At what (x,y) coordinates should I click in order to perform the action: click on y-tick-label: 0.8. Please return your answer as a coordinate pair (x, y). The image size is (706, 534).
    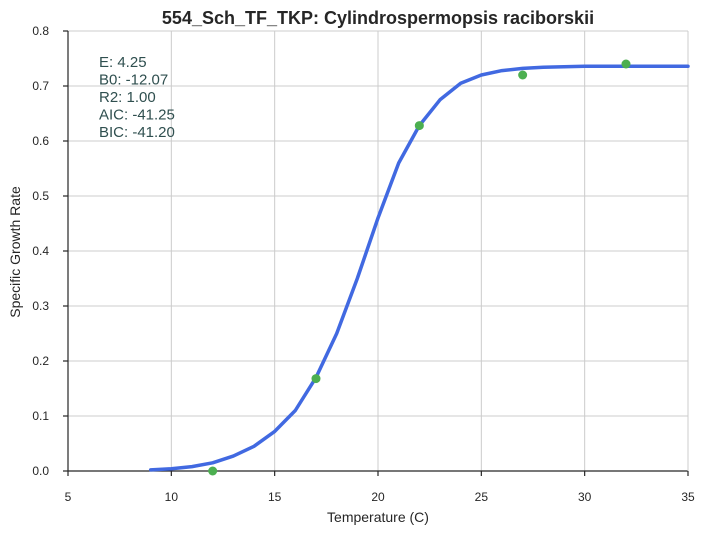
    Looking at the image, I should click on (40, 31).